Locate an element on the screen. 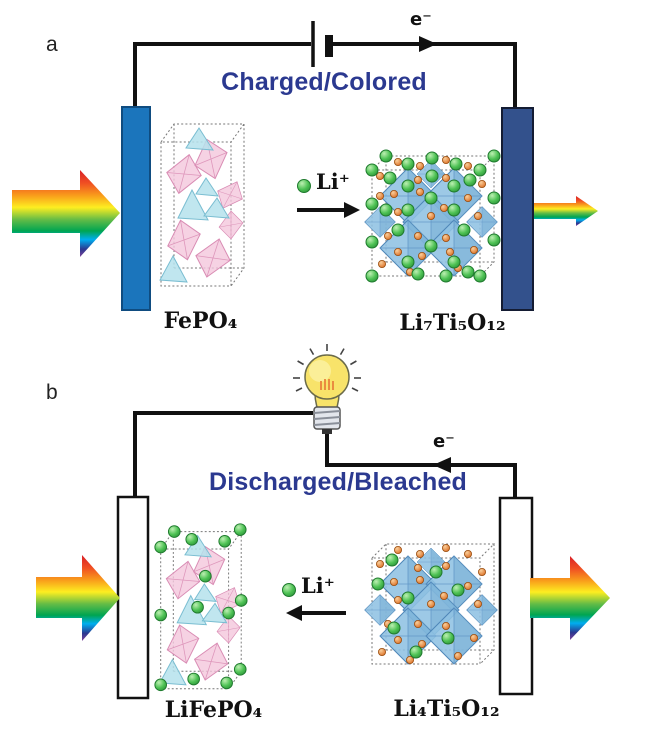 The image size is (650, 745). li-ion-legend-b is located at coordinates (314, 602).